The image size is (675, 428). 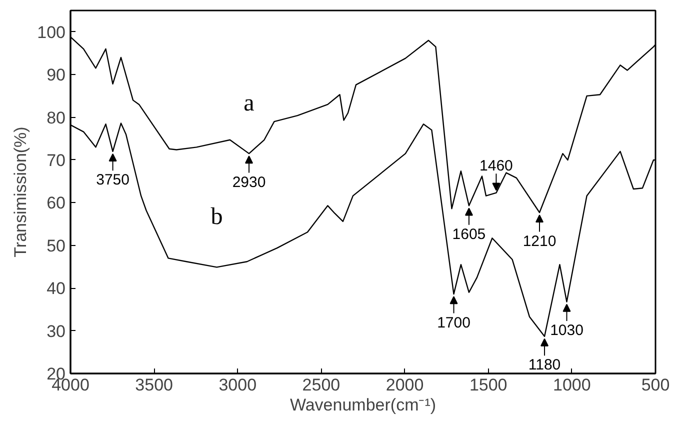 I want to click on y-tick-label: 40, so click(x=56, y=288).